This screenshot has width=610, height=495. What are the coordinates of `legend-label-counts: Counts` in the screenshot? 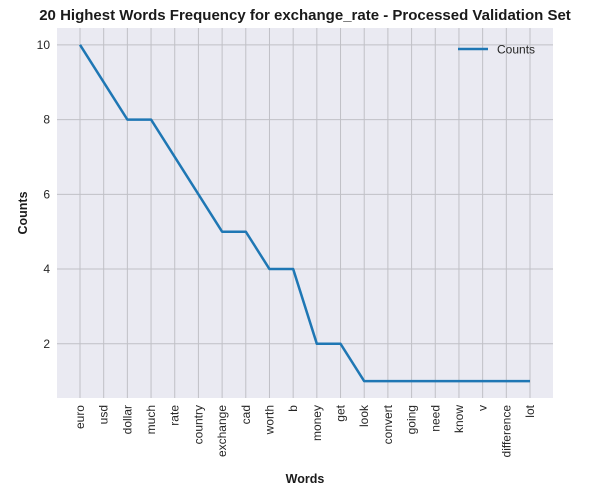 It's located at (516, 50).